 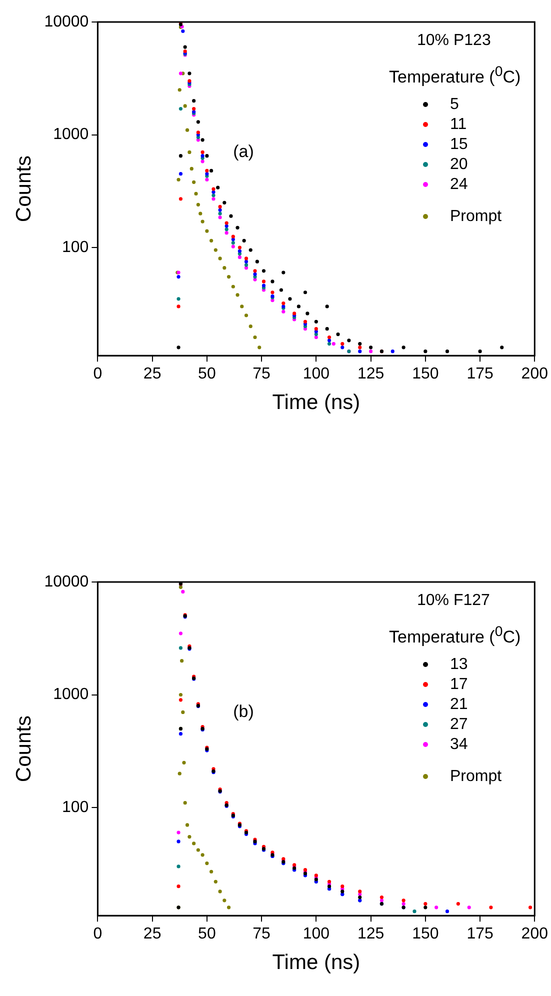 What do you see at coordinates (459, 165) in the screenshot?
I see `legend-label: 20` at bounding box center [459, 165].